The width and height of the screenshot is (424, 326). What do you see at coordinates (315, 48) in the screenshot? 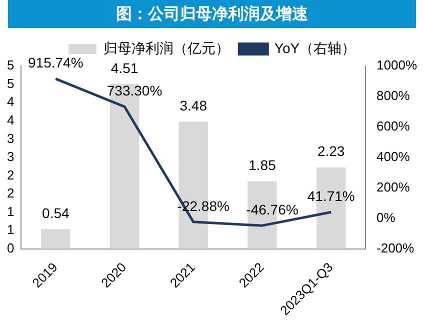
I see `legend-label: YoY（右轴）` at bounding box center [315, 48].